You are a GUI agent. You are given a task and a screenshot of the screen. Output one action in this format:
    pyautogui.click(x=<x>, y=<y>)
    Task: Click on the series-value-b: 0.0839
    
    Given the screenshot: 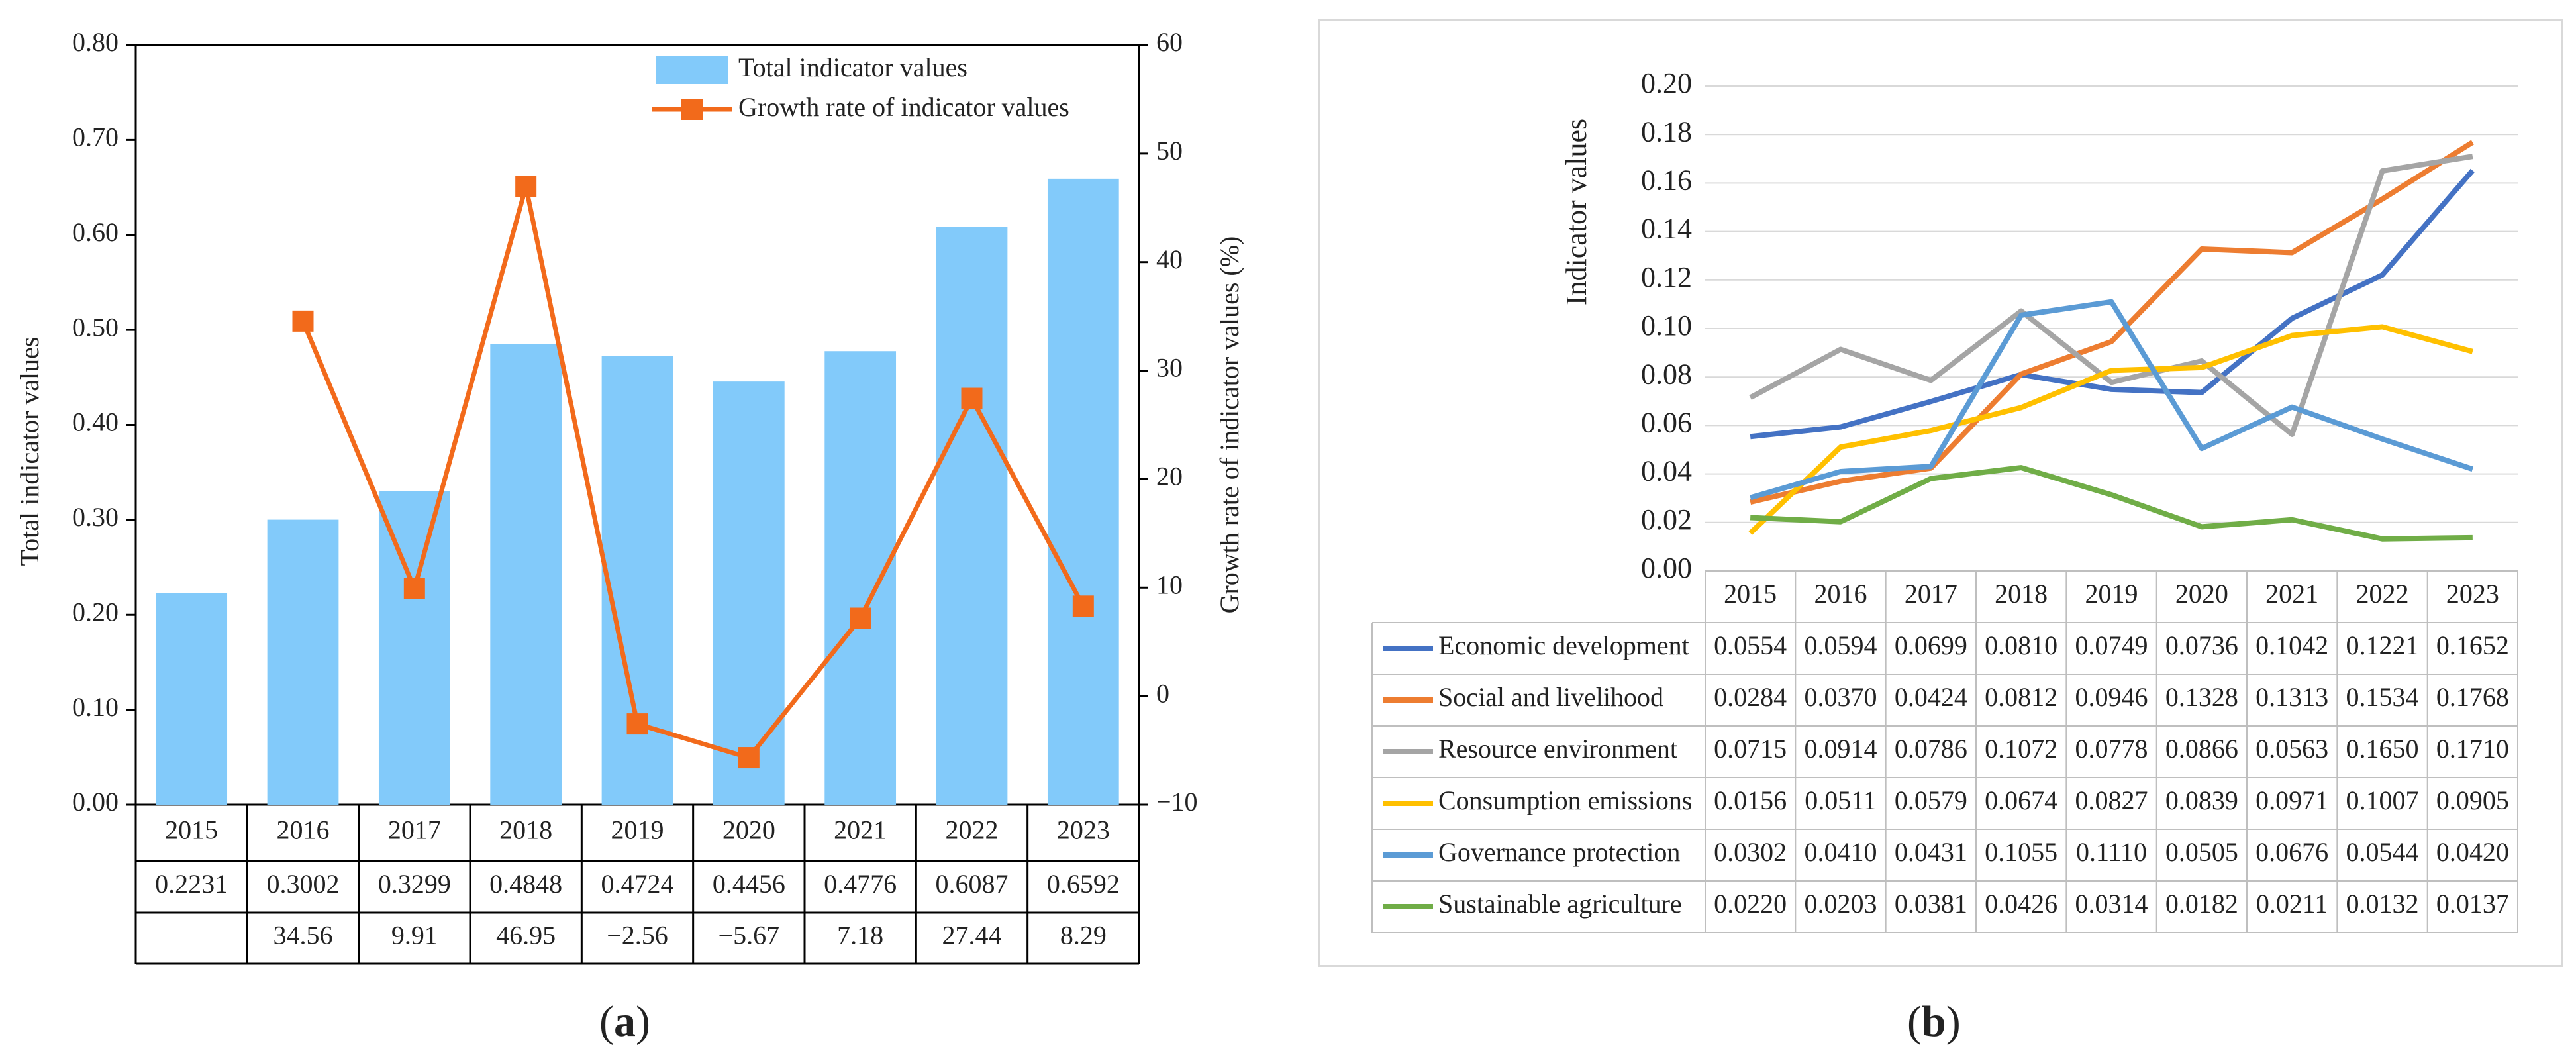 What is the action you would take?
    pyautogui.click(x=2201, y=800)
    